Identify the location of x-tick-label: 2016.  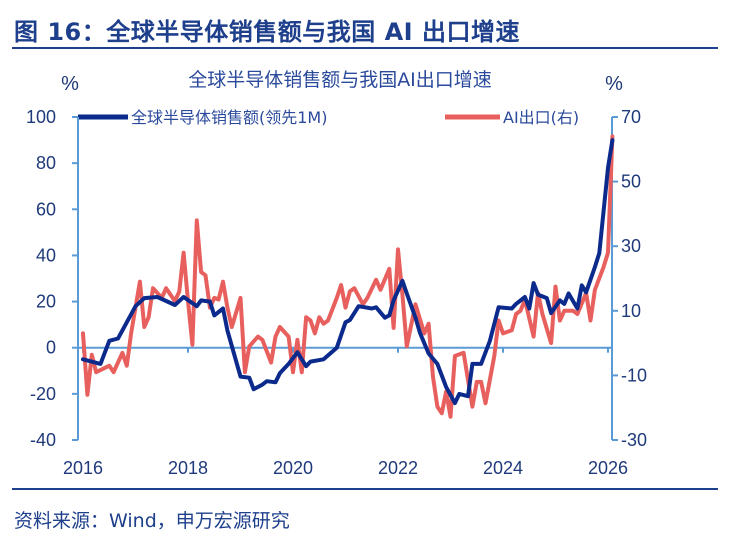
(83, 468).